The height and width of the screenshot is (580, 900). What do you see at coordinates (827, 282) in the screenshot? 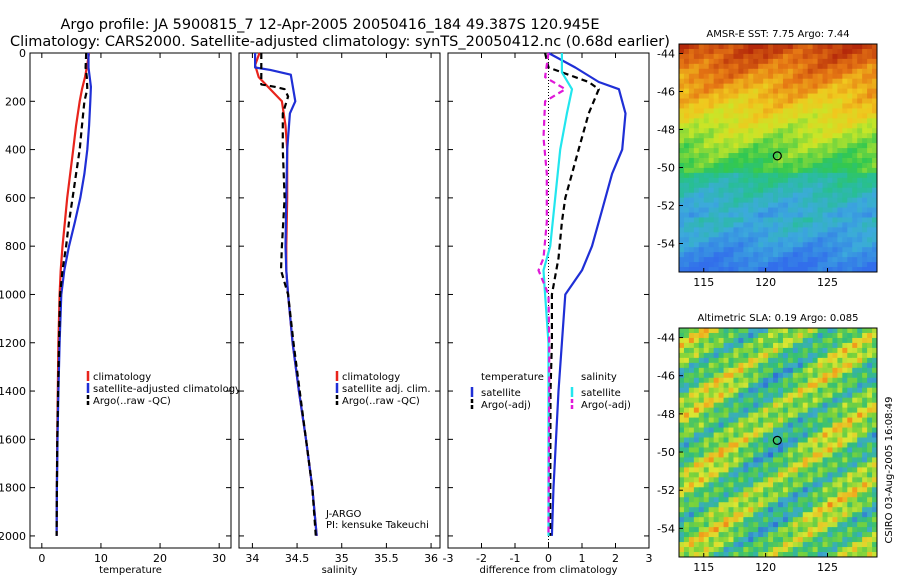
I see `x-tick-label: 125` at bounding box center [827, 282].